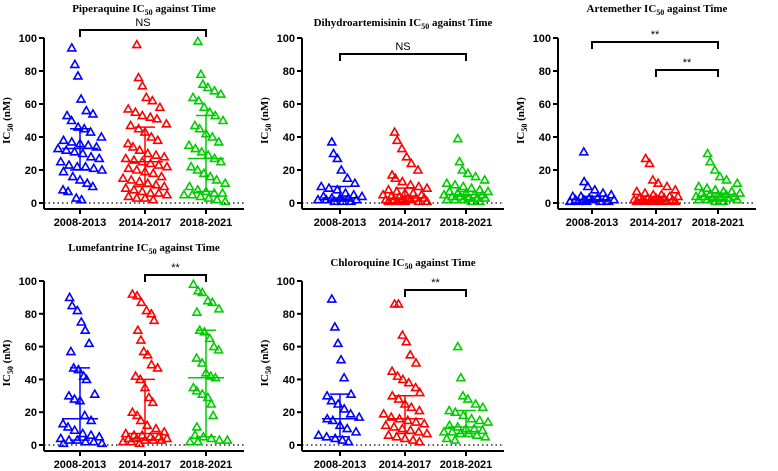 The image size is (778, 471). I want to click on chart-title-text: Lumefantrine IC, so click(108, 248).